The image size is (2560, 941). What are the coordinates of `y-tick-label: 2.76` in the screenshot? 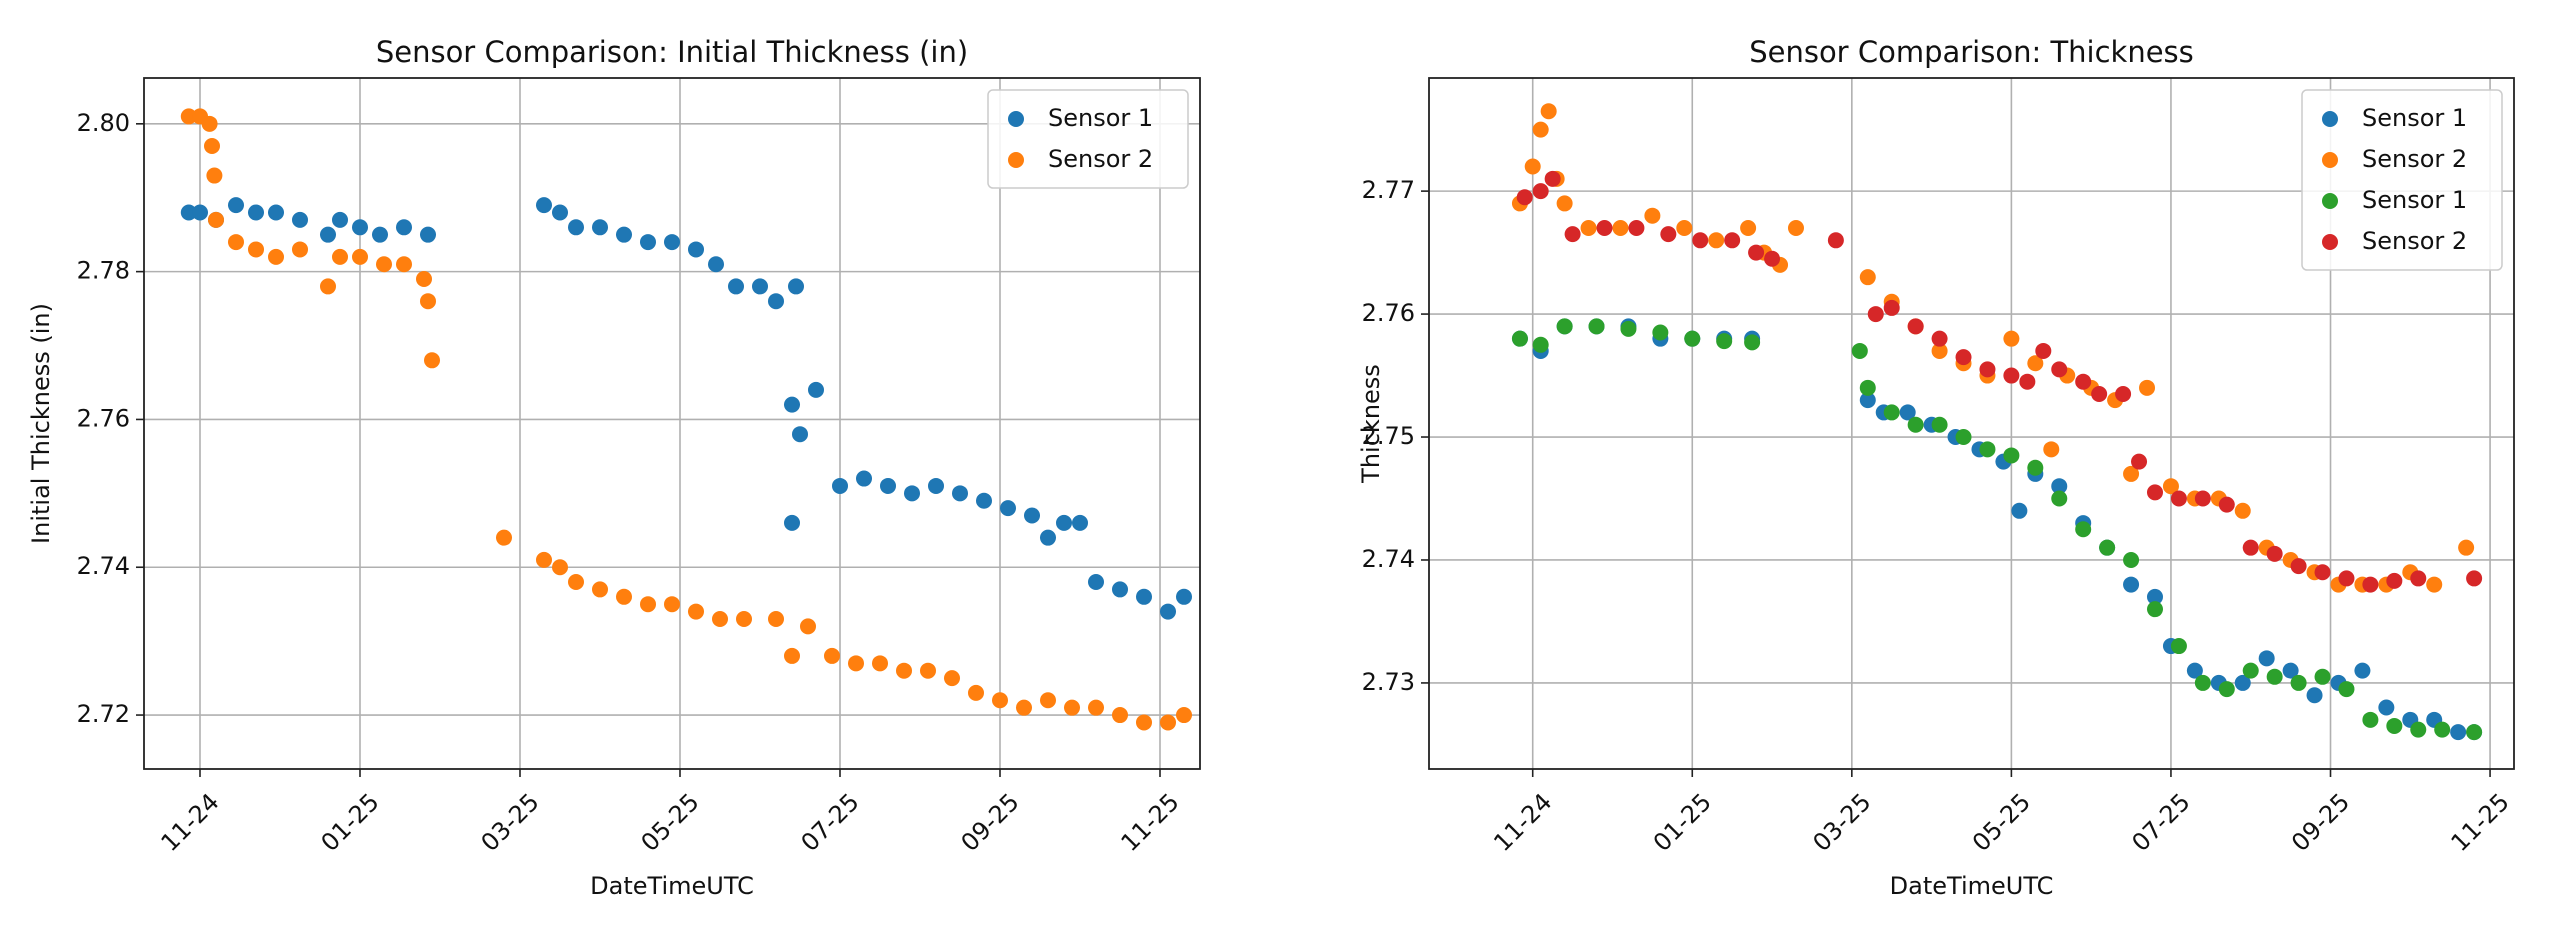 It's located at (103, 418).